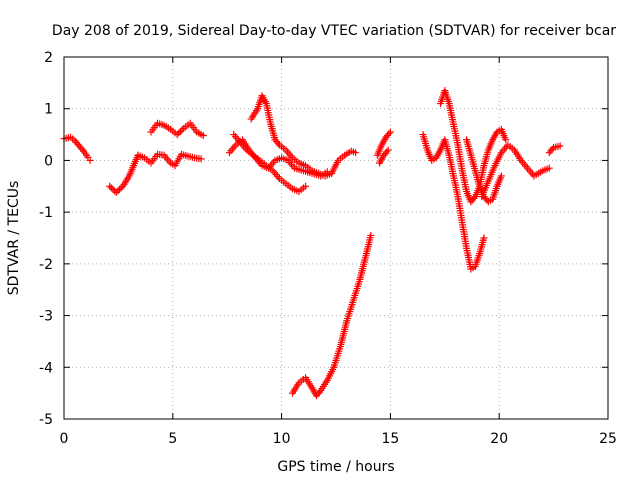 Image resolution: width=640 pixels, height=480 pixels. What do you see at coordinates (14, 238) in the screenshot?
I see `y-axis-label: SDTVAR / TECUs` at bounding box center [14, 238].